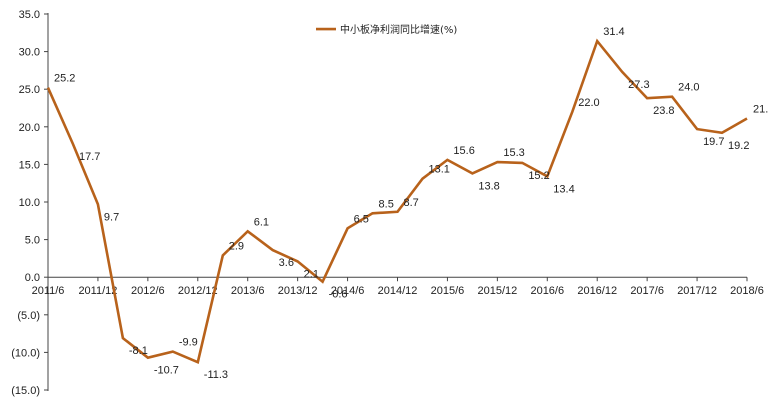  Describe the element at coordinates (697, 291) in the screenshot. I see `x-tick-label: 2017/12` at that location.